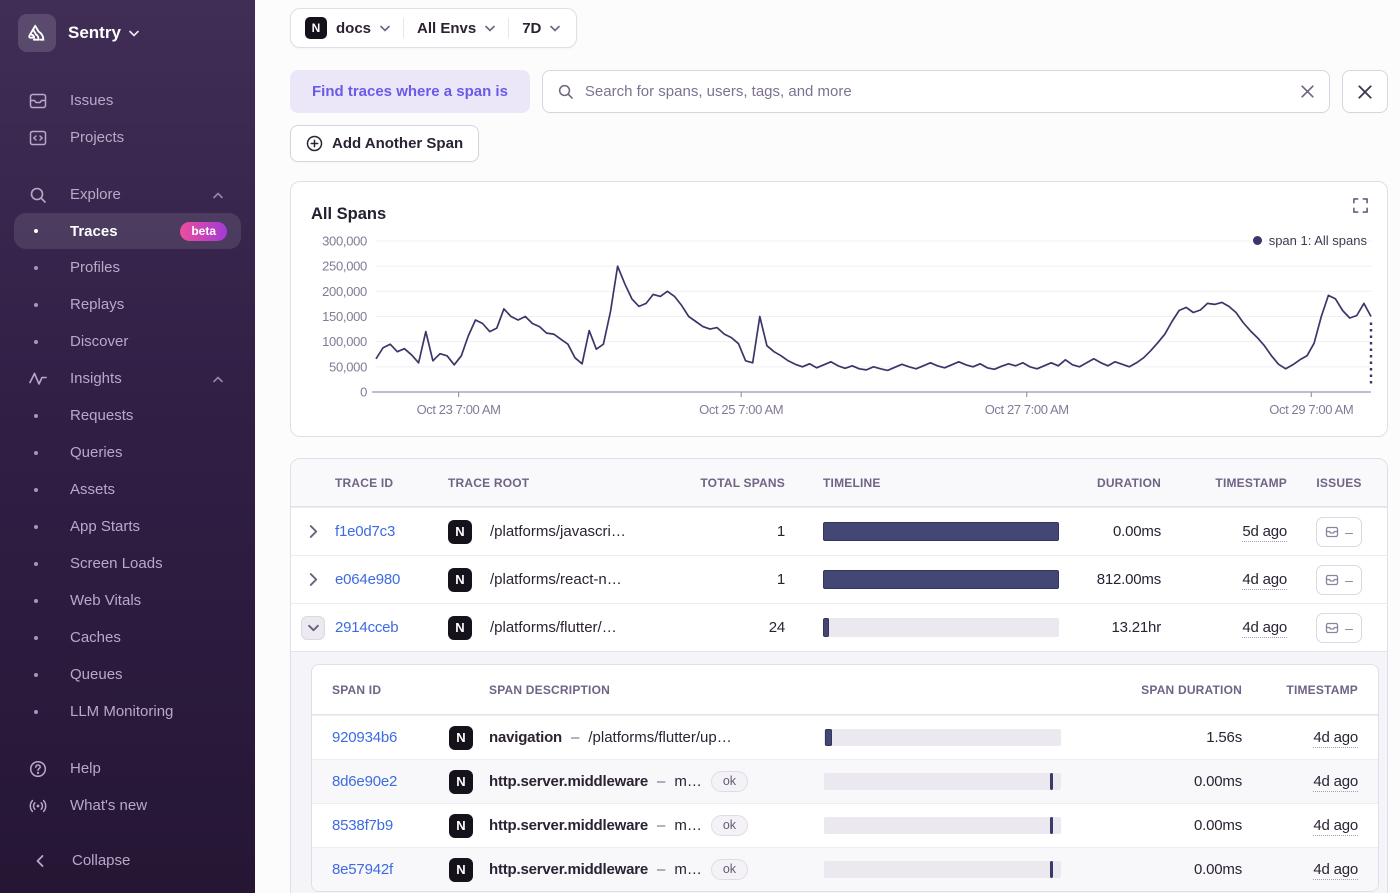 This screenshot has height=893, width=1400. Describe the element at coordinates (447, 28) in the screenshot. I see `environment-selector-value: All Envs` at that location.